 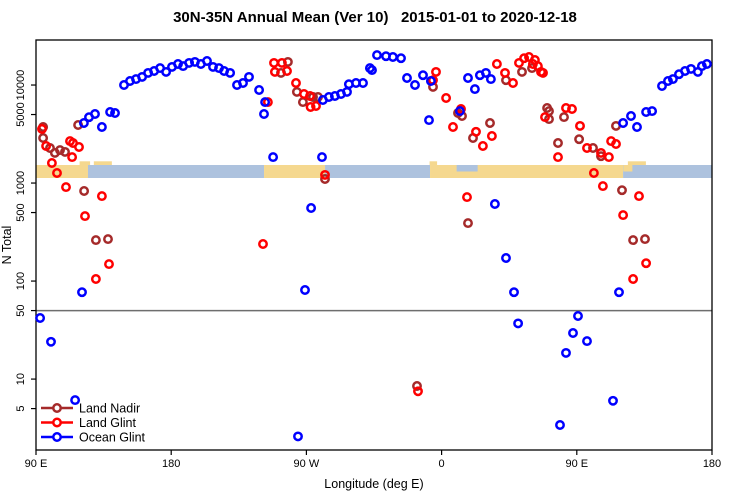 What do you see at coordinates (21, 379) in the screenshot?
I see `y-tick-label: 10` at bounding box center [21, 379].